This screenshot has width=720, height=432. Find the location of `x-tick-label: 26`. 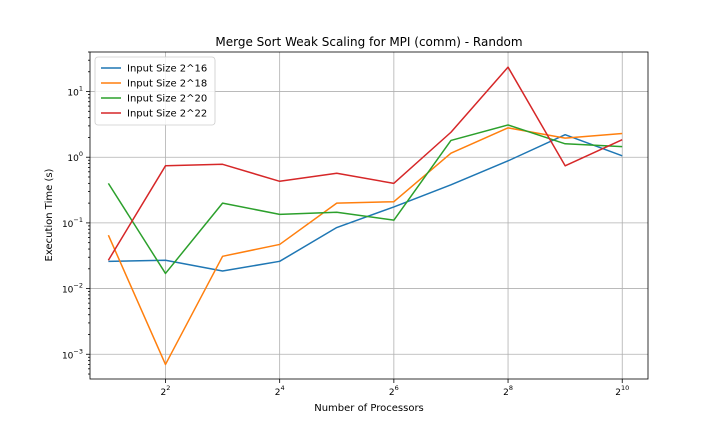

x-tick-label: 26 is located at coordinates (394, 391).